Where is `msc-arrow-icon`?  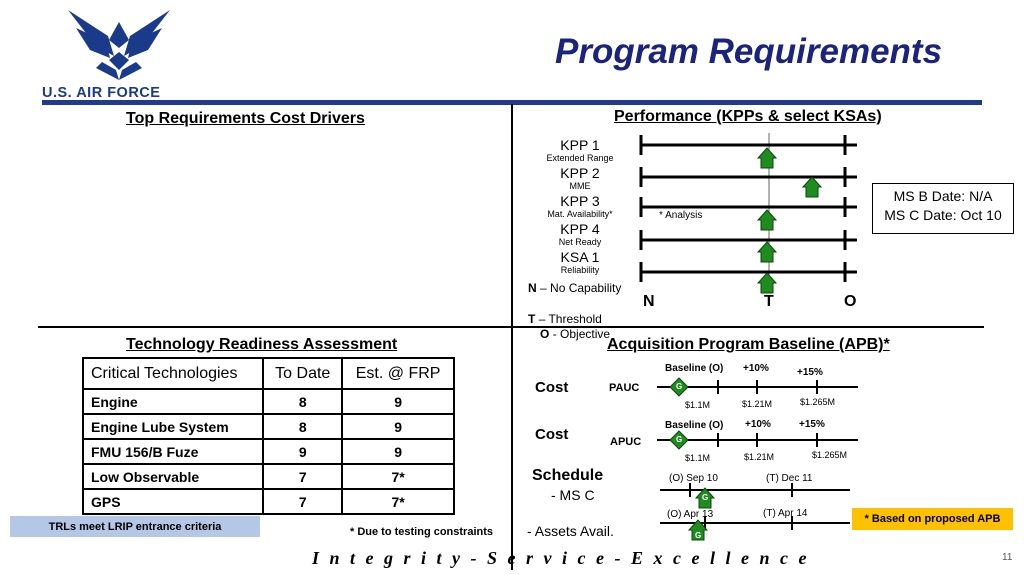
msc-arrow-icon is located at coordinates (705, 498).